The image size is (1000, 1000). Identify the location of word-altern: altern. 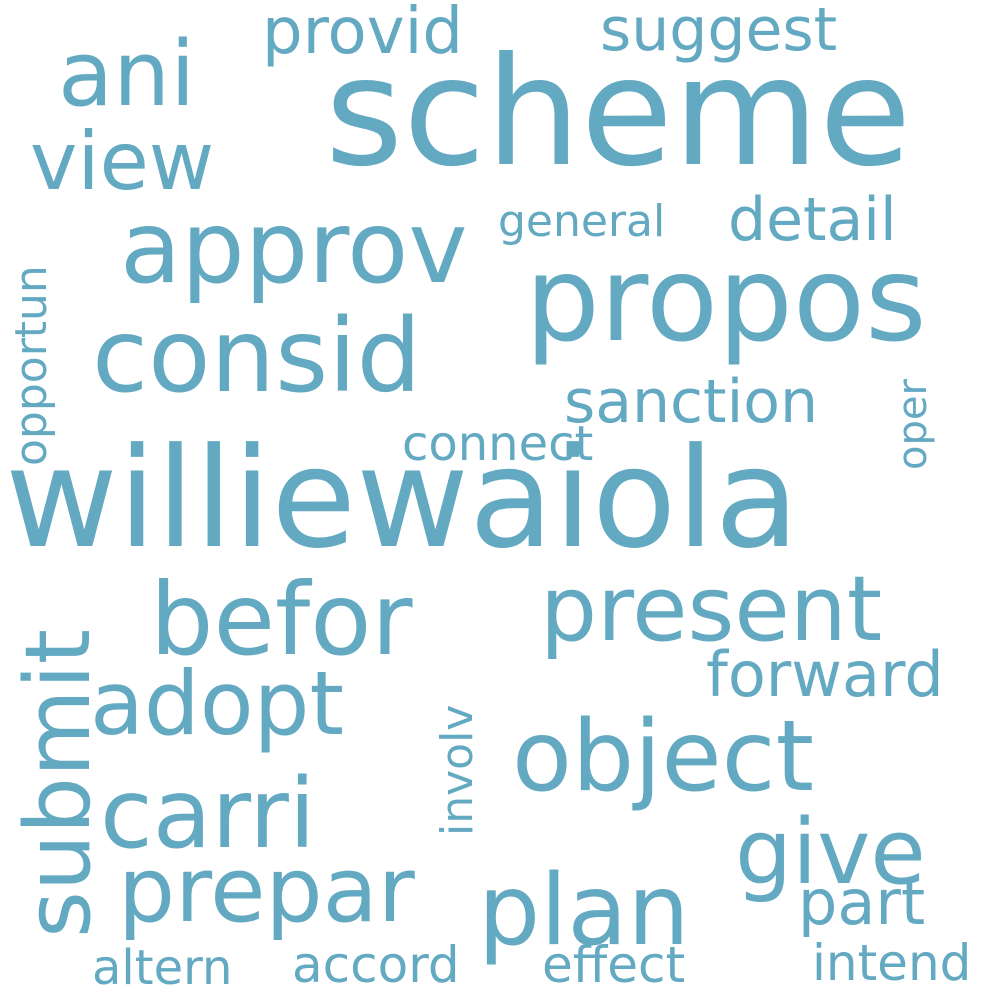
(162, 968).